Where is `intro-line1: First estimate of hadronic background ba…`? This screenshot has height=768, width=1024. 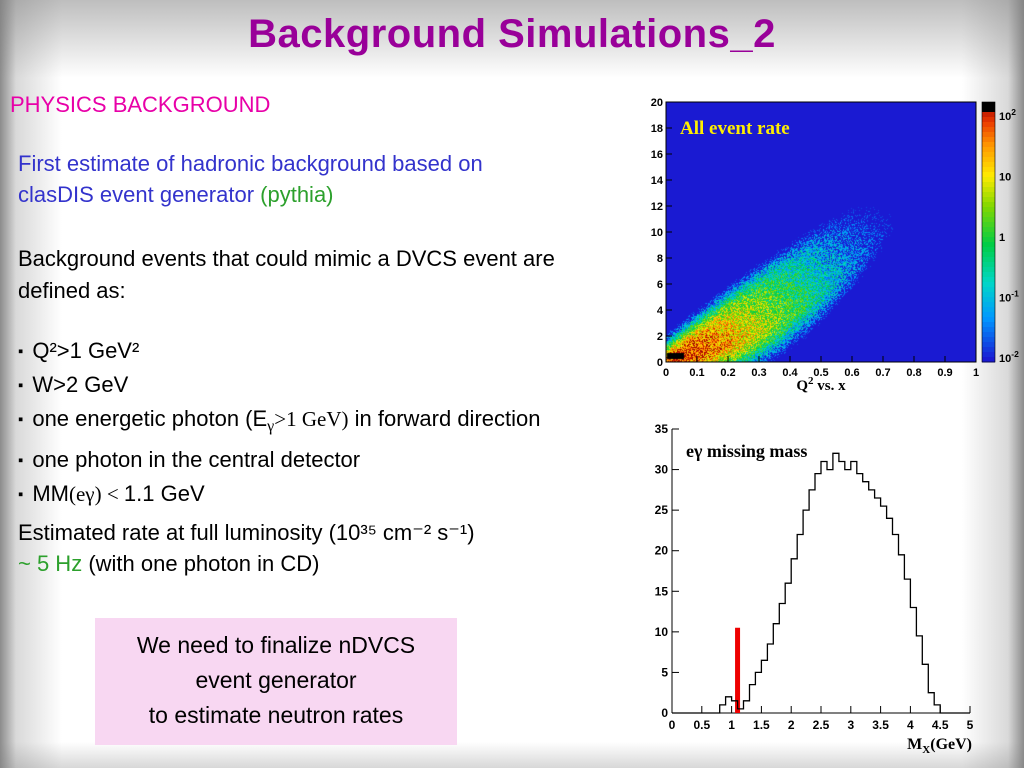
intro-line1: First estimate of hadronic background ba… is located at coordinates (250, 163).